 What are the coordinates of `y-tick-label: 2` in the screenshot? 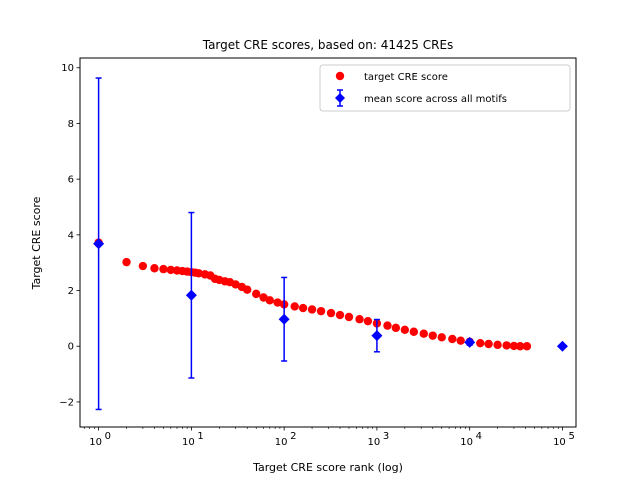 It's located at (71, 291).